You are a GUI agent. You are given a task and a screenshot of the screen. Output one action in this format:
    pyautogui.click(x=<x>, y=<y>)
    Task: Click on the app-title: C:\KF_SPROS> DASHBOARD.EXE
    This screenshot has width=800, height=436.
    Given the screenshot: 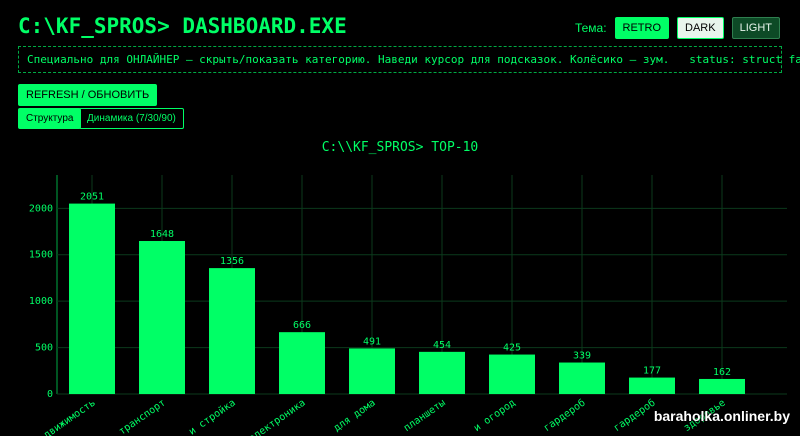 What is the action you would take?
    pyautogui.click(x=182, y=26)
    